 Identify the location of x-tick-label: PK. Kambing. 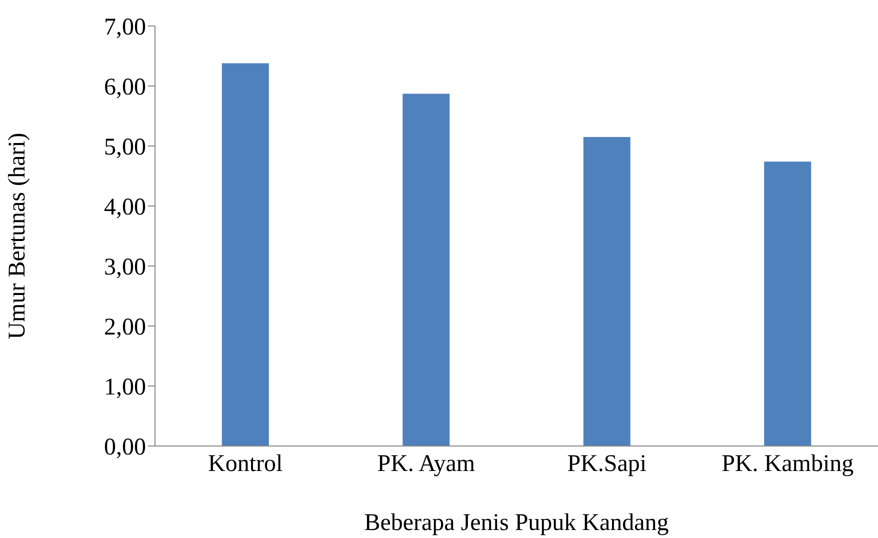
(788, 464).